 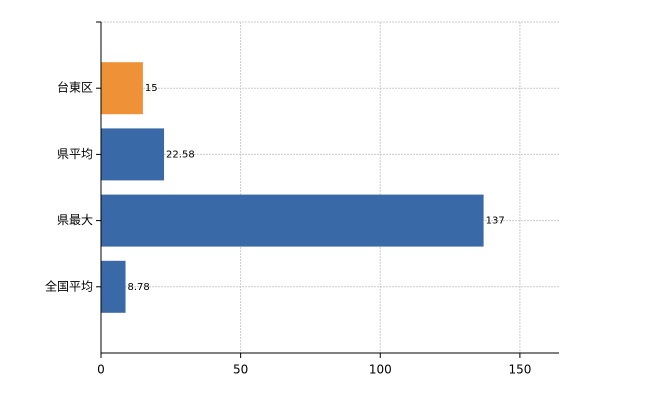 What do you see at coordinates (101, 370) in the screenshot?
I see `x-tick-label: 0` at bounding box center [101, 370].